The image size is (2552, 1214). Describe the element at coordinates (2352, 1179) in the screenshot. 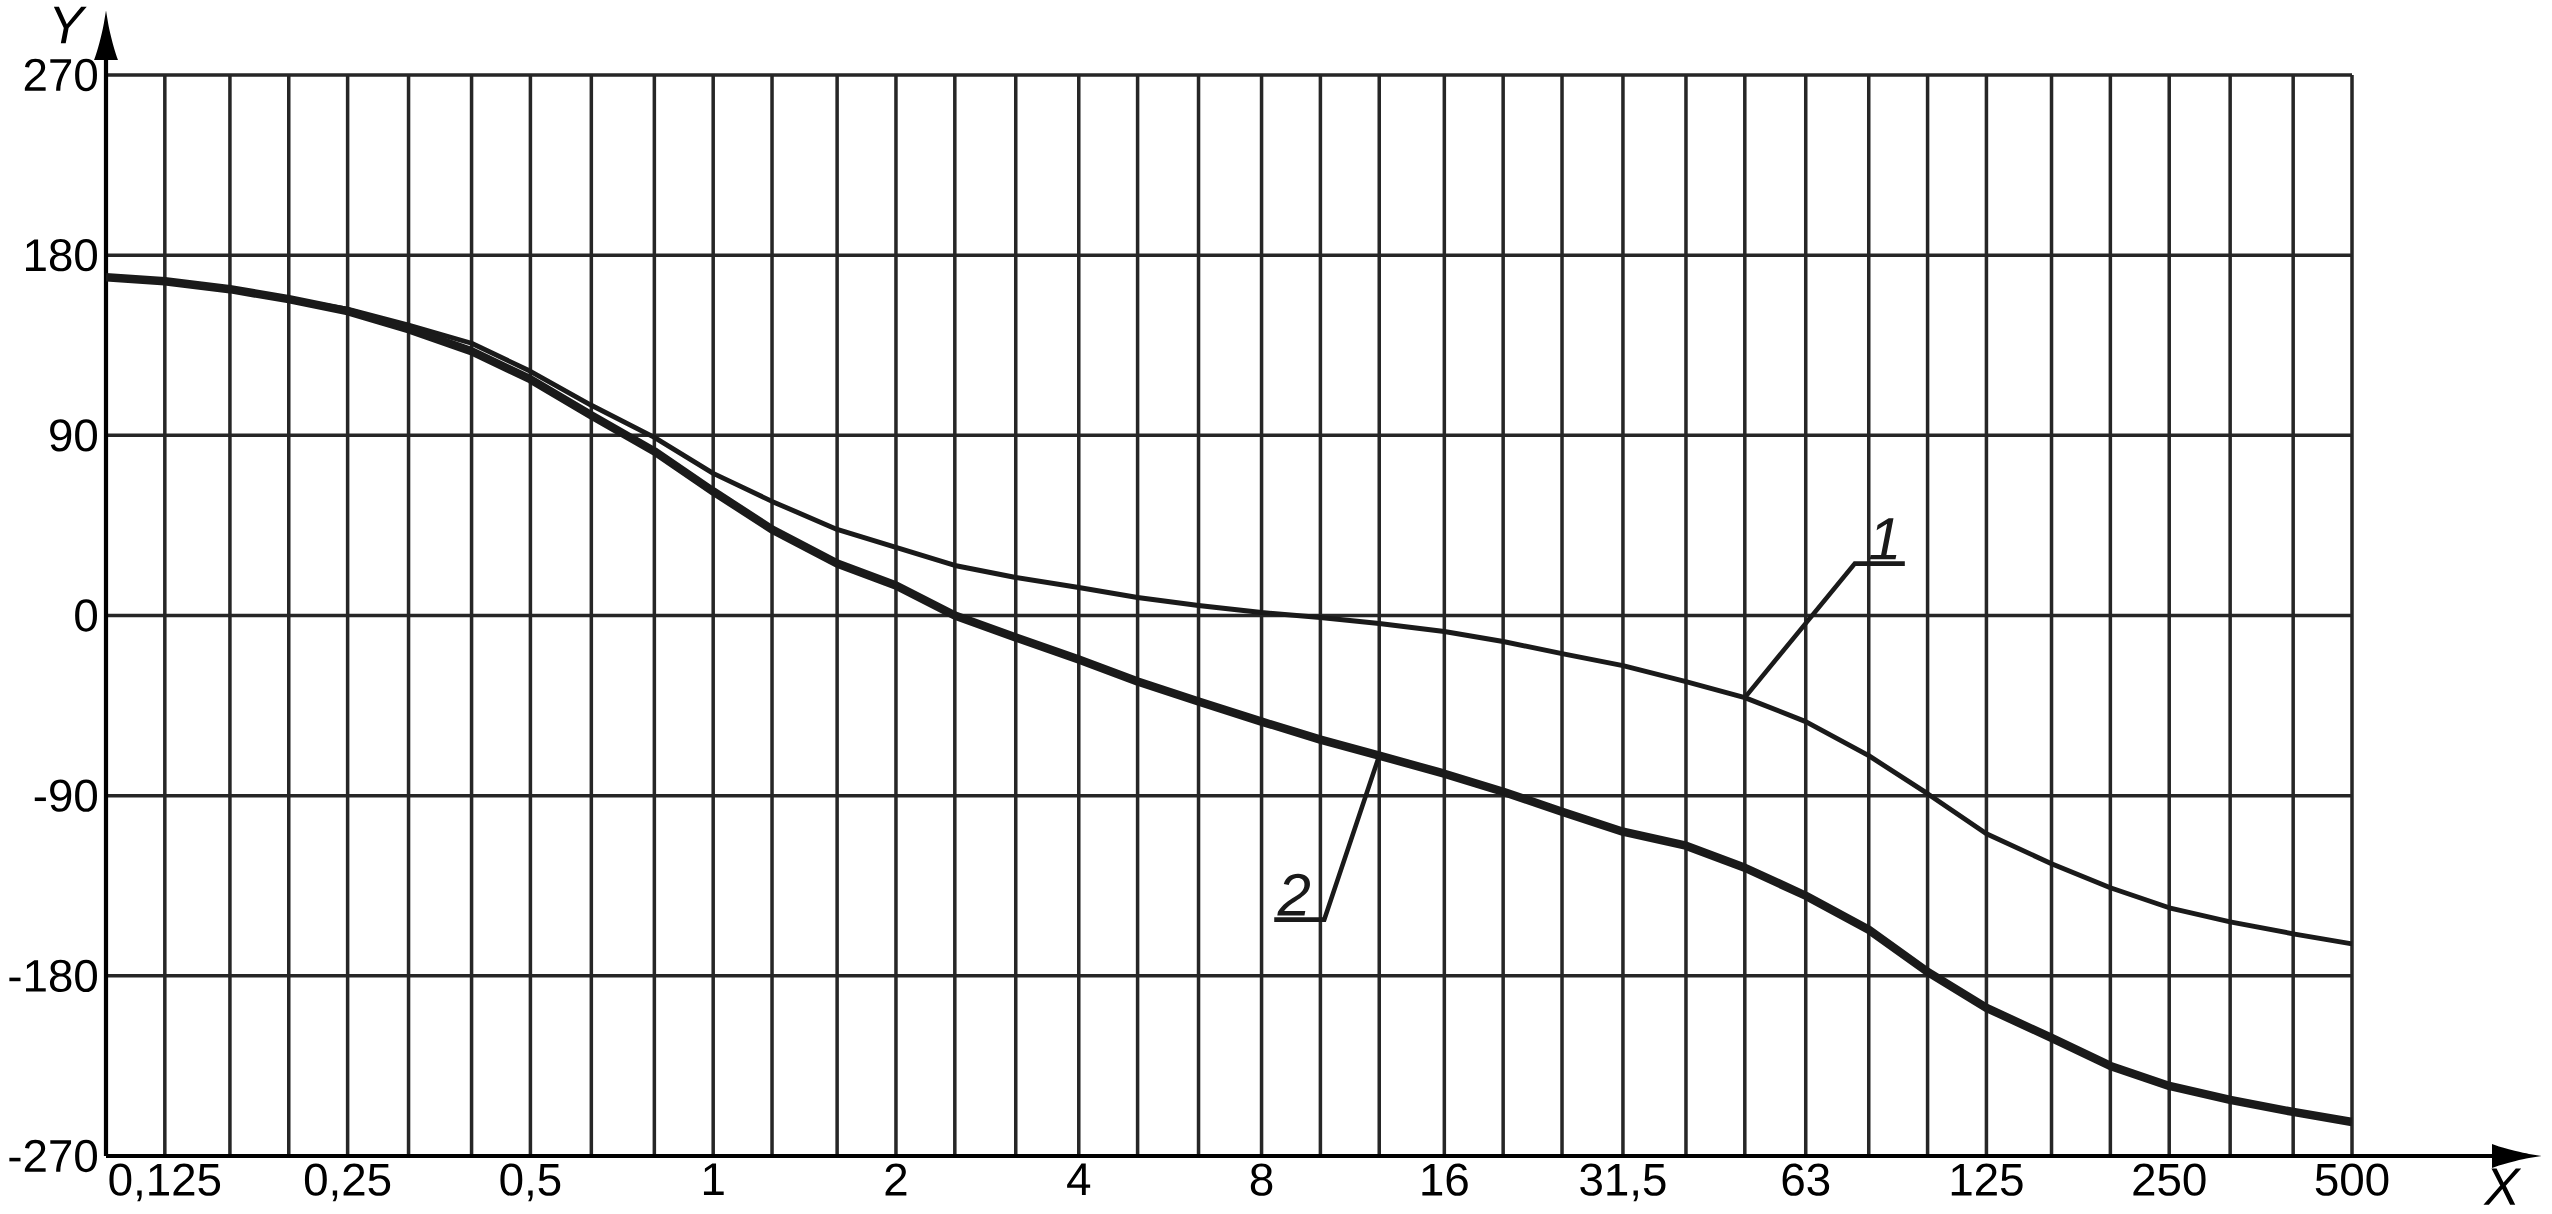

I see `x-tick-label: 500` at that location.